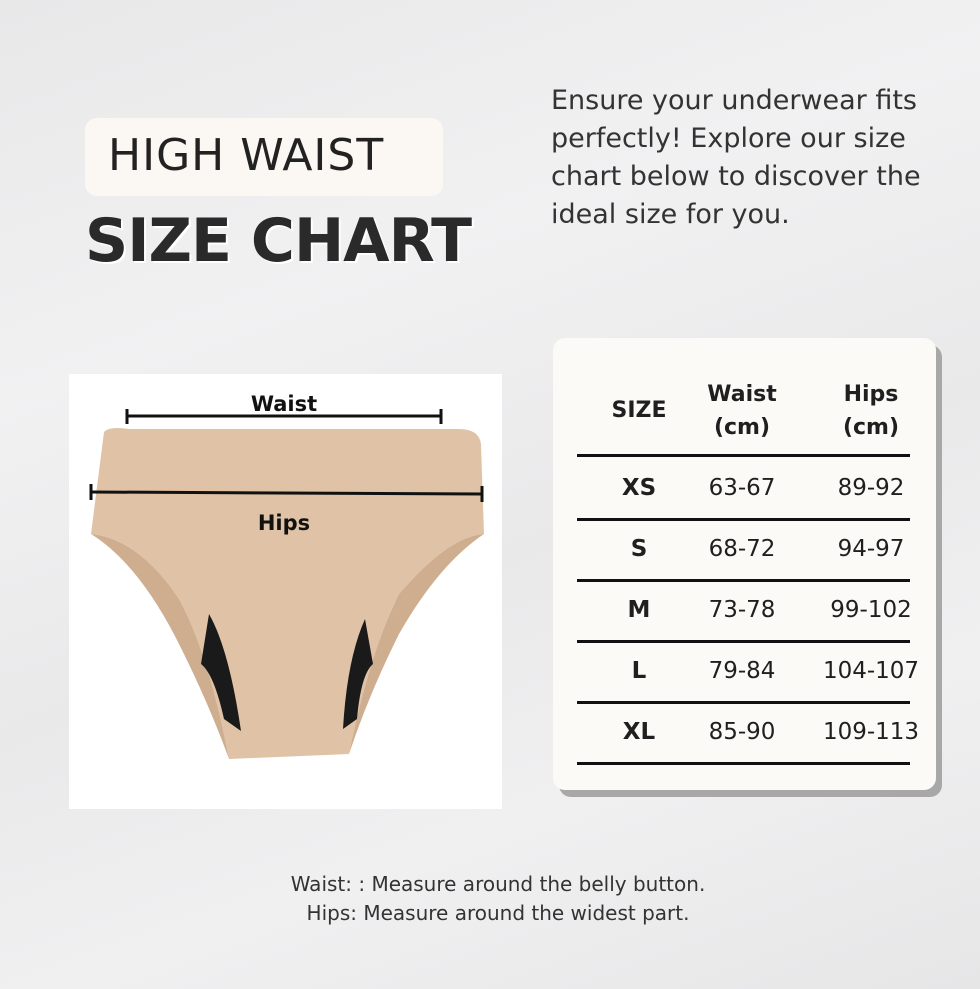  Describe the element at coordinates (639, 549) in the screenshot. I see `size-cell: S` at that location.